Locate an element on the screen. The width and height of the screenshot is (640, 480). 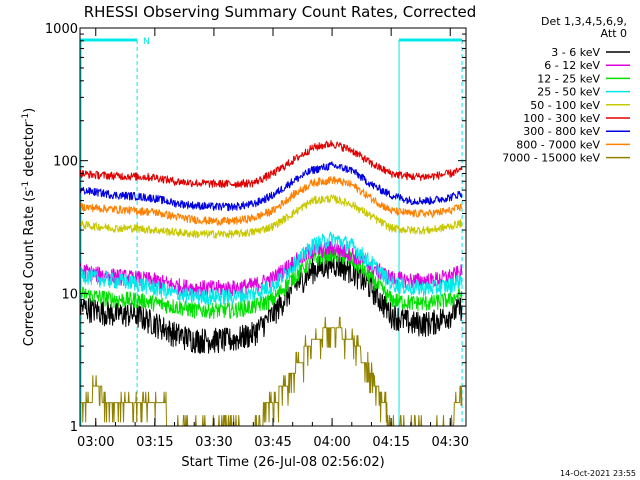
y-tick-label-1: 10 is located at coordinates (69, 294).